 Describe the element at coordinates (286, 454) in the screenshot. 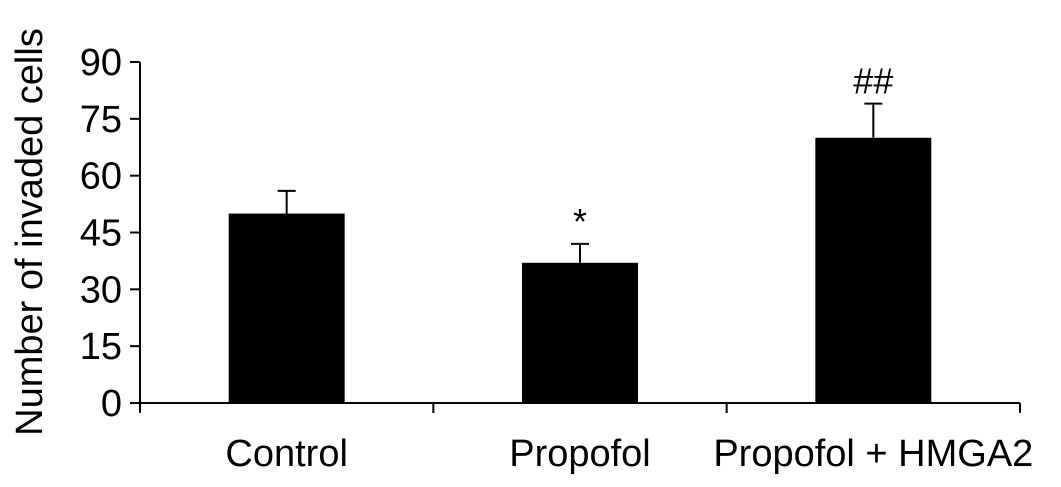

I see `x-category-label: Control` at that location.